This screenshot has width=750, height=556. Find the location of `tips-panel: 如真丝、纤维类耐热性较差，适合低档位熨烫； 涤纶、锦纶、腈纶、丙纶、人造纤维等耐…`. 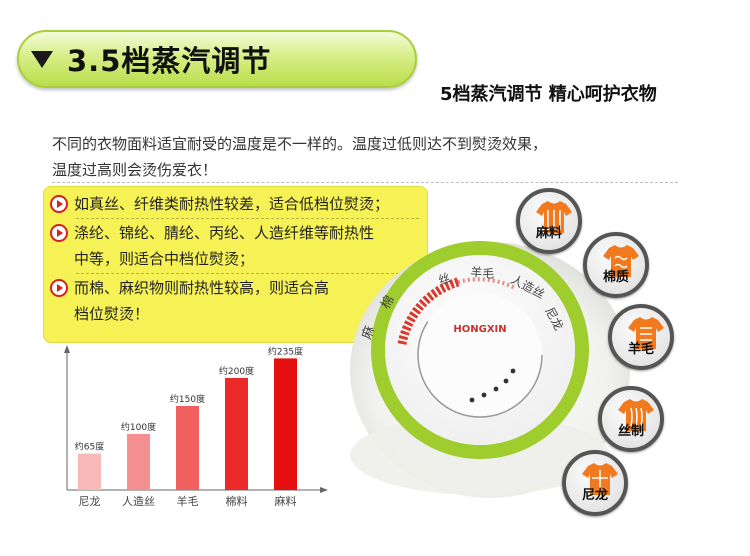

tips-panel: 如真丝、纤维类耐热性较差，适合低档位熨烫； 涤纶、锦纶、腈纶、丙纶、人造纤维等耐… is located at coordinates (235, 264).